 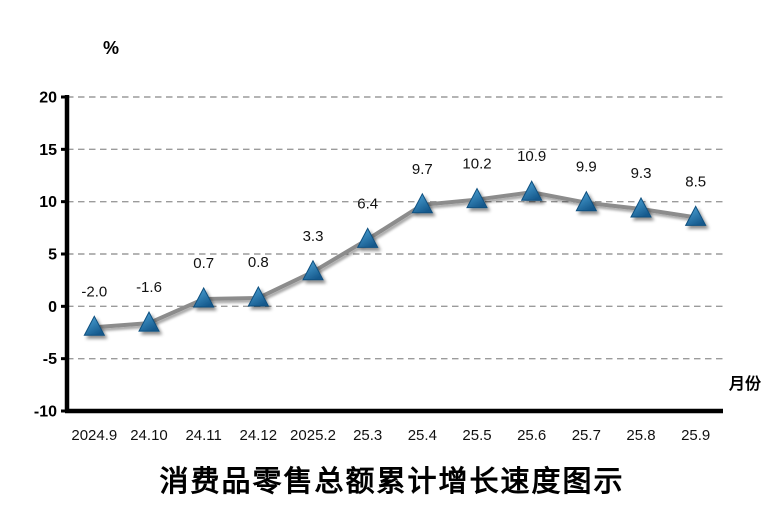 I want to click on y-axis-tick-label: 10, so click(x=48, y=202).